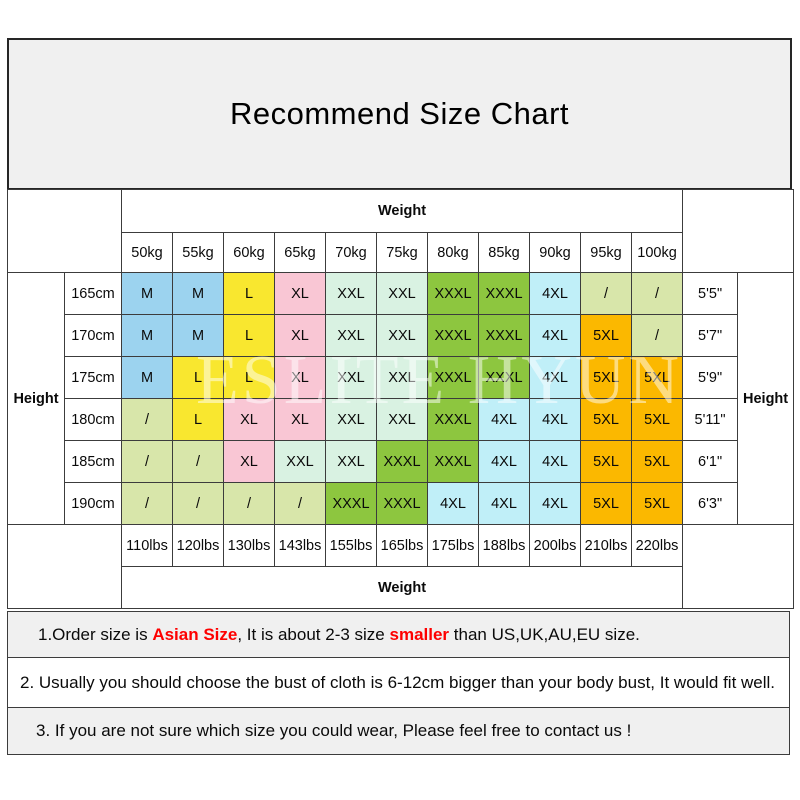 The image size is (800, 800). What do you see at coordinates (147, 252) in the screenshot?
I see `kg-label: 50kg` at bounding box center [147, 252].